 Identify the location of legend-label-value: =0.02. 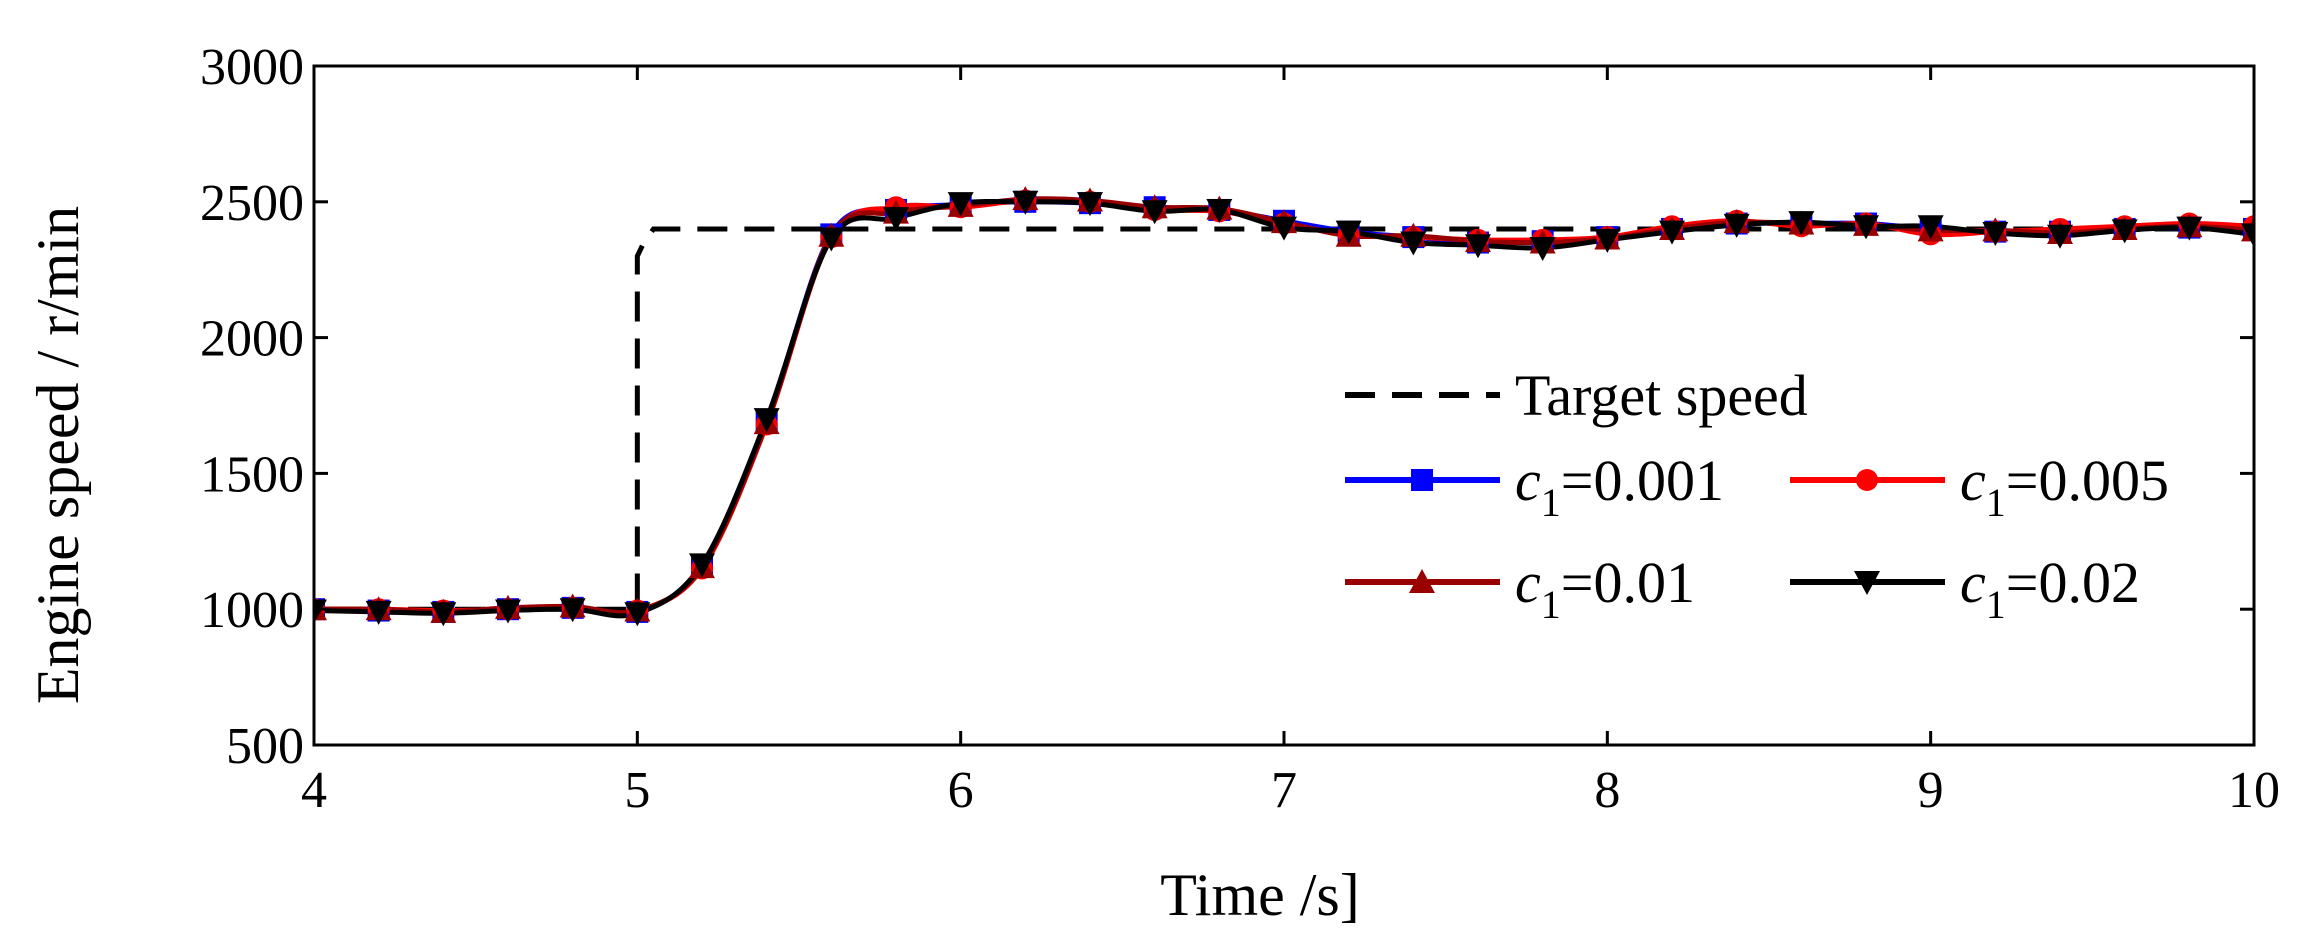
(2073, 582).